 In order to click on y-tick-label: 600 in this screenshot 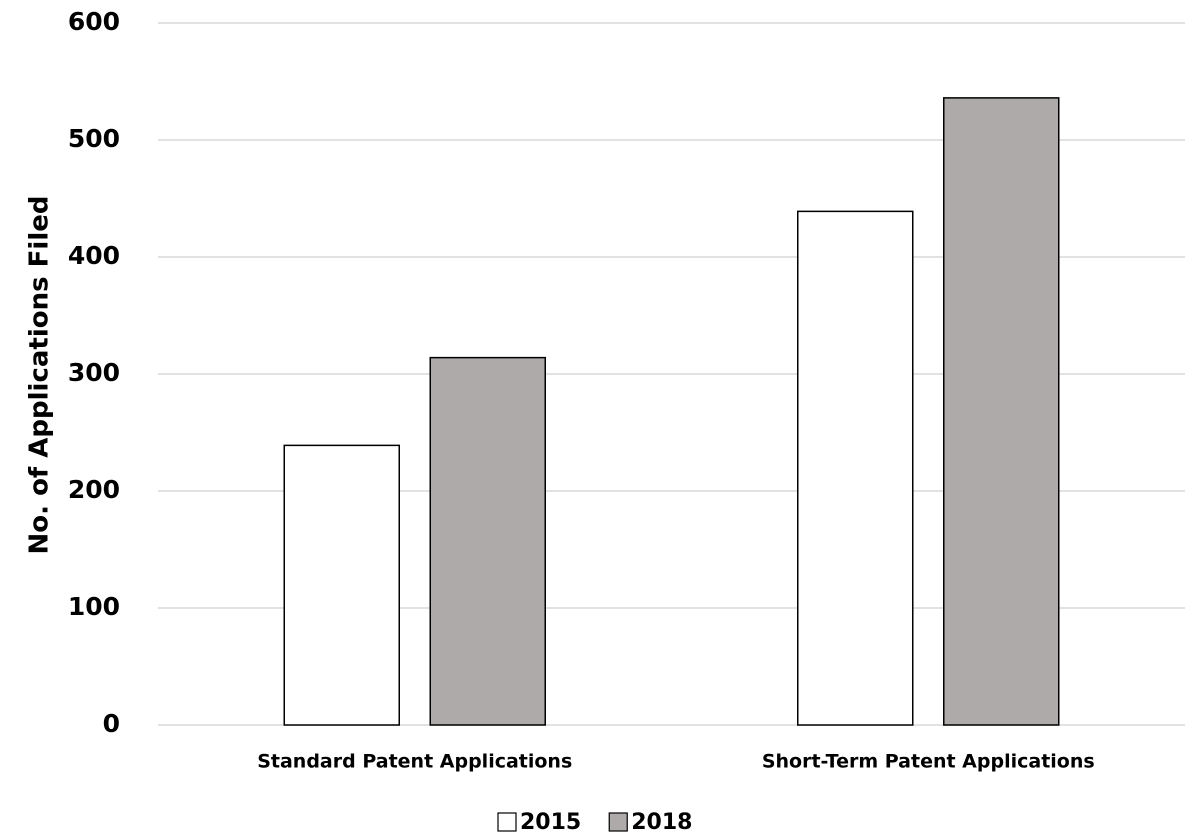, I will do `click(94, 21)`.